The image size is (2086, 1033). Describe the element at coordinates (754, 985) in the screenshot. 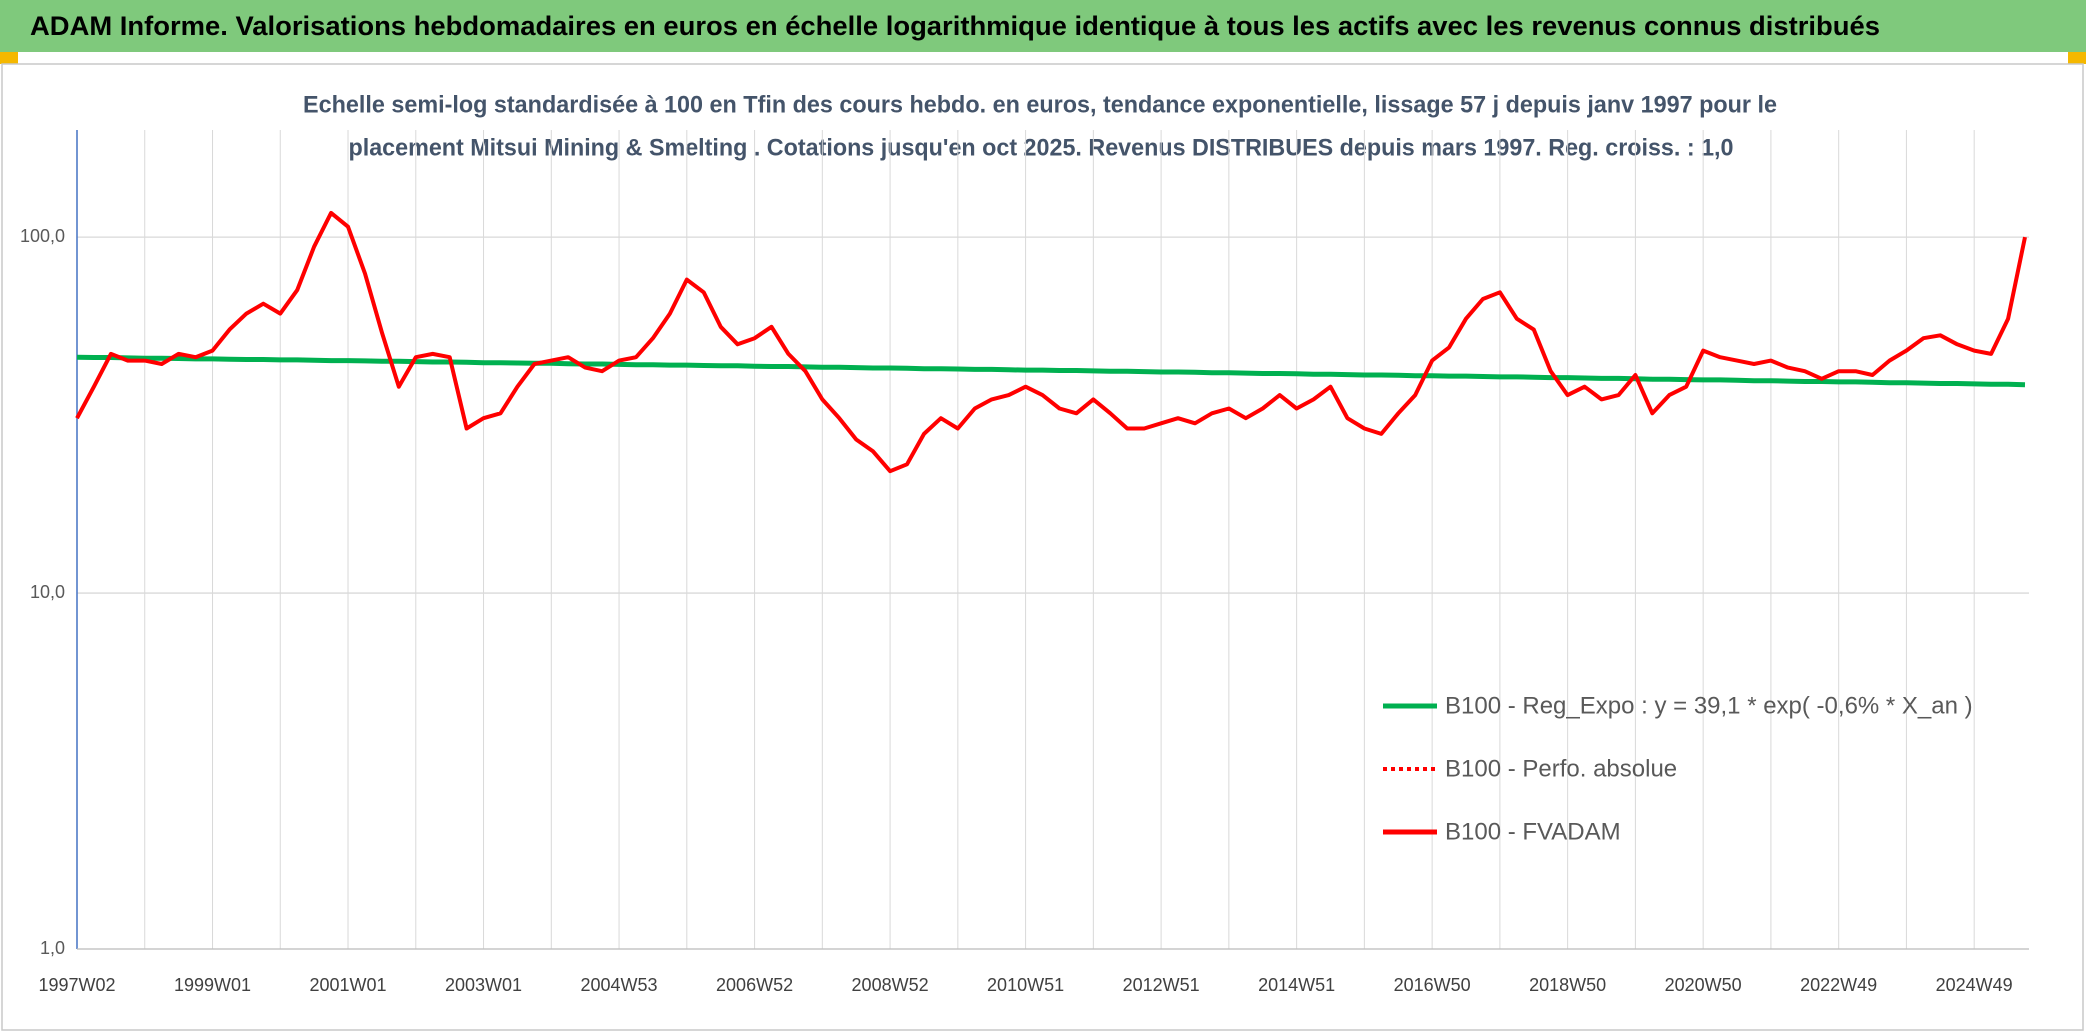

I see `x-tick-label: 2006W52` at that location.